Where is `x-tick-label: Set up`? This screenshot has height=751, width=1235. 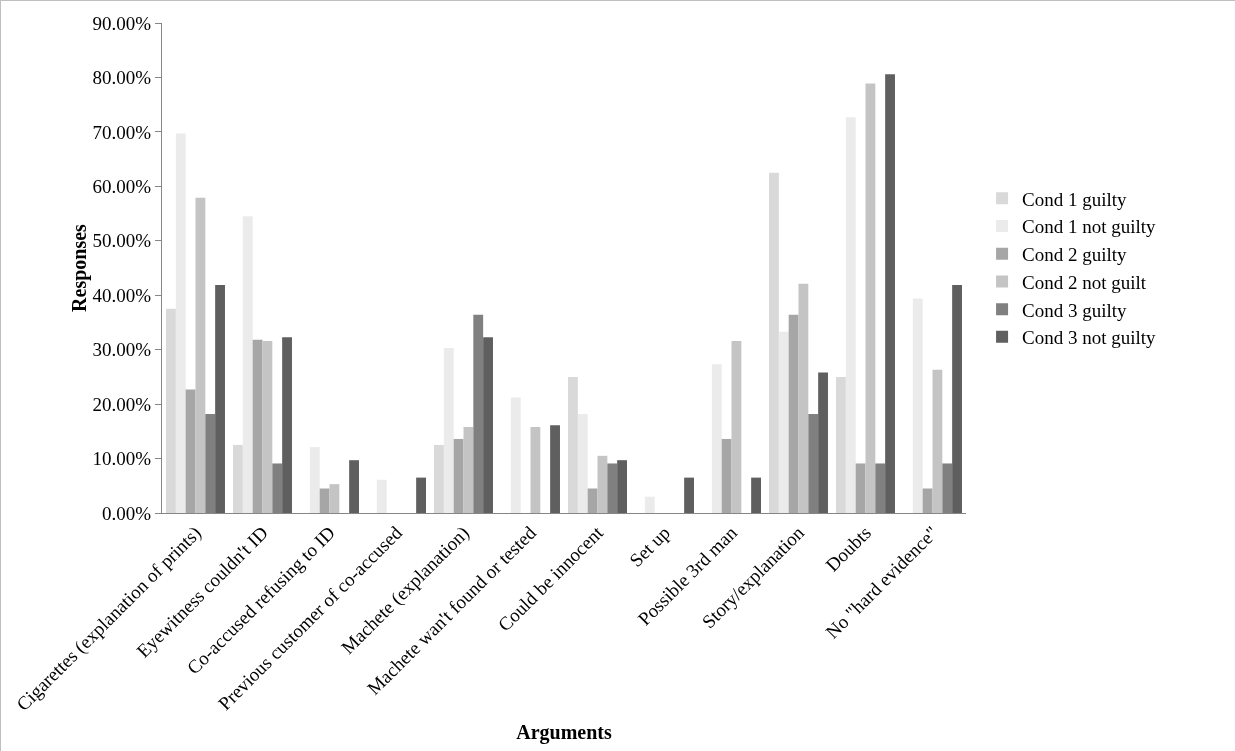
x-tick-label: Set up is located at coordinates (650, 546).